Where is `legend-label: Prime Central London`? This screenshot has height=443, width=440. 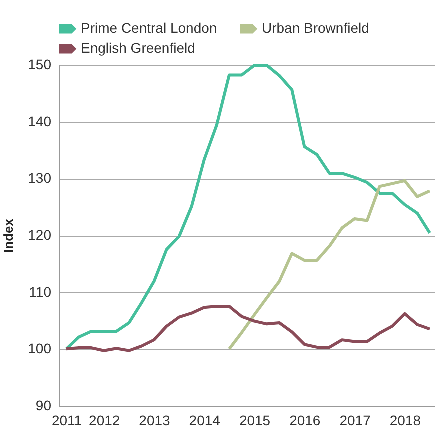 legend-label: Prime Central London is located at coordinates (149, 28).